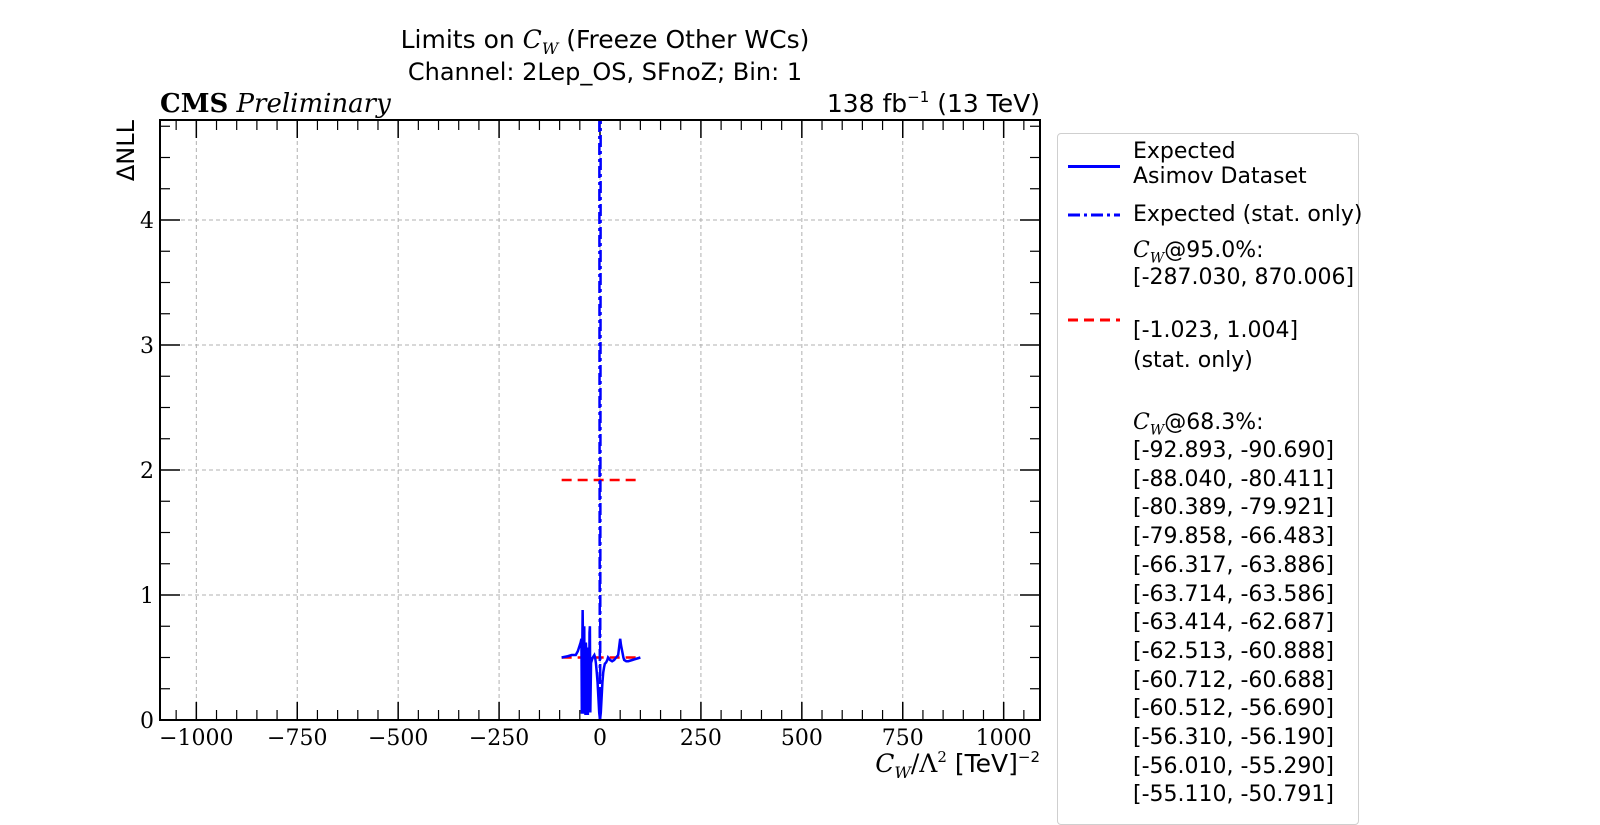  What do you see at coordinates (1233, 508) in the screenshot?
I see `legend-cl68-interval: [-80.389, -79.921]` at bounding box center [1233, 508].